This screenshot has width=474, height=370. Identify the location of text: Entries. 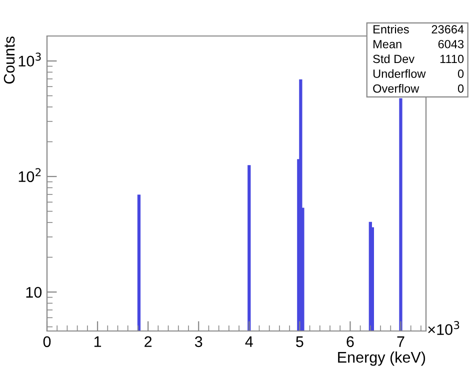
(391, 29).